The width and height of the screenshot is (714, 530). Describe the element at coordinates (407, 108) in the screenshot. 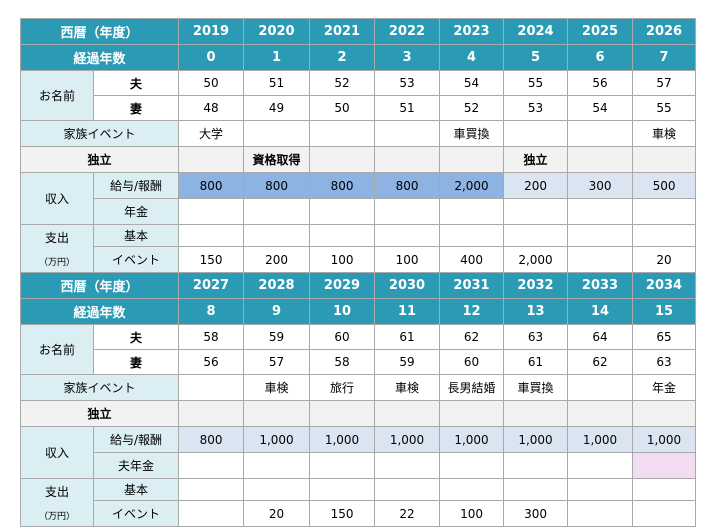

I see `wife-age-cell: 51` at that location.